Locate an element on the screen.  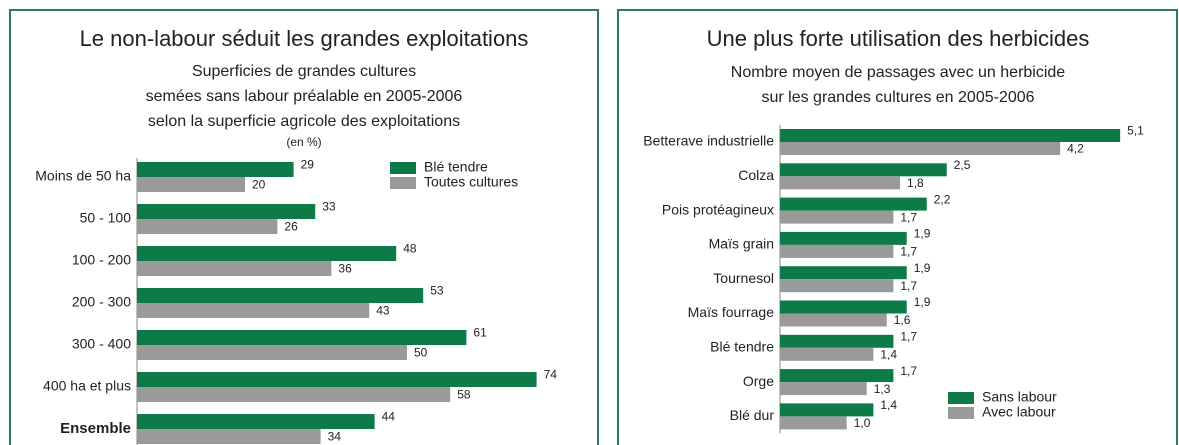
data-label: 74 is located at coordinates (551, 375).